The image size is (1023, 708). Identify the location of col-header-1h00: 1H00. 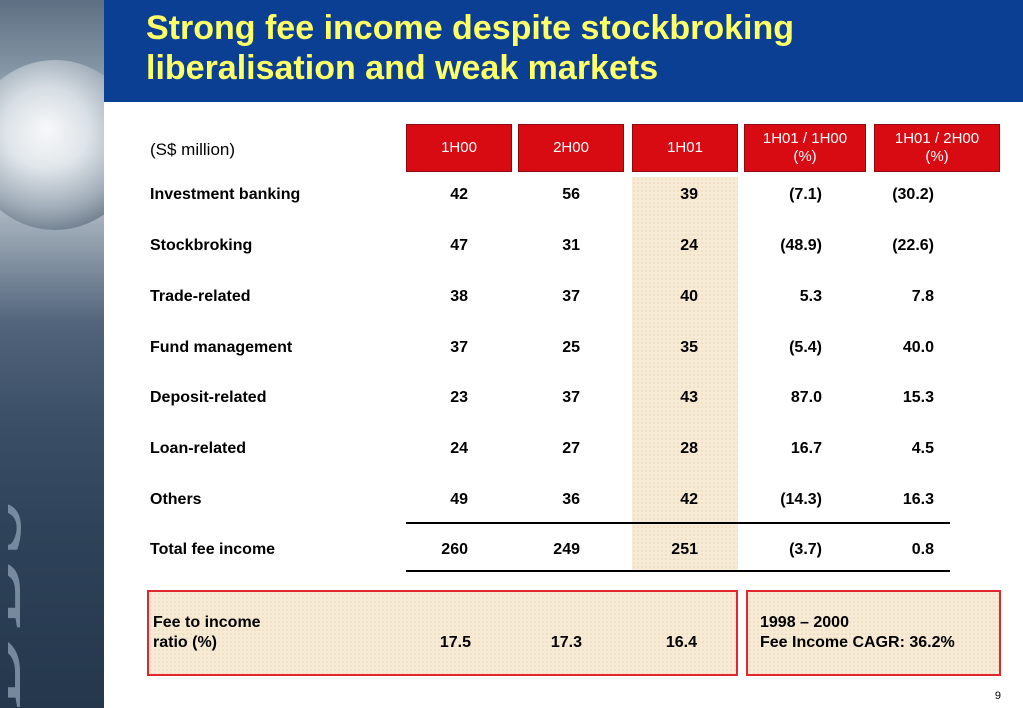
(459, 148).